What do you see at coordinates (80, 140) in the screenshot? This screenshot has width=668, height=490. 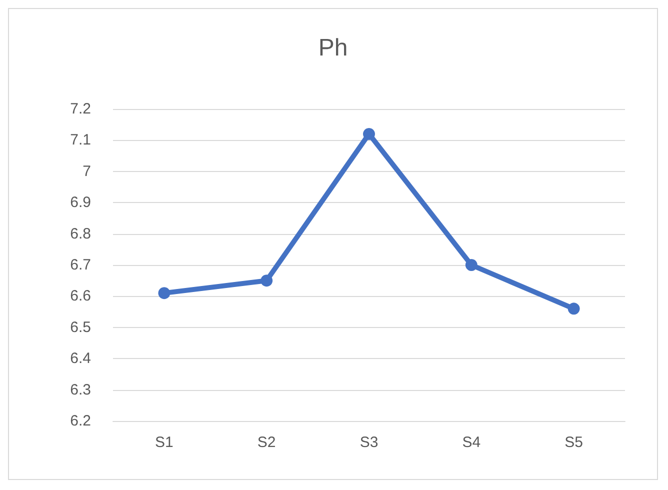 I see `y-tick-label: 7.1` at bounding box center [80, 140].